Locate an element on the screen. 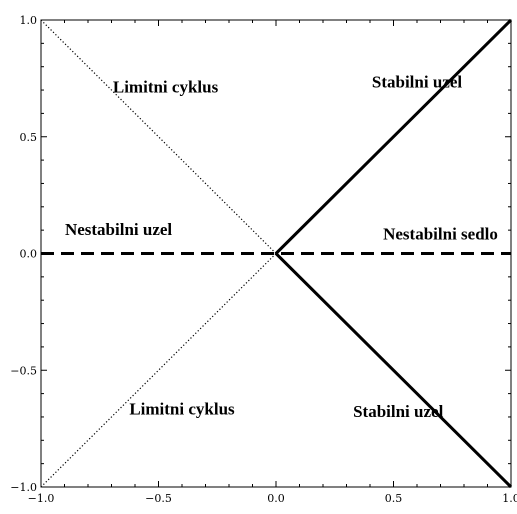 The image size is (517, 514). x-tick-label: 0.5 is located at coordinates (394, 498).